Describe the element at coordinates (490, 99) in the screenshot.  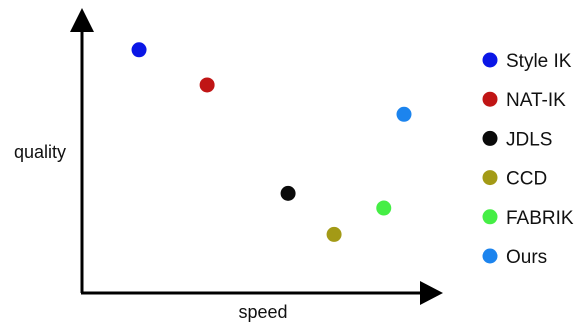
I see `legend-marker-nat-ik` at that location.